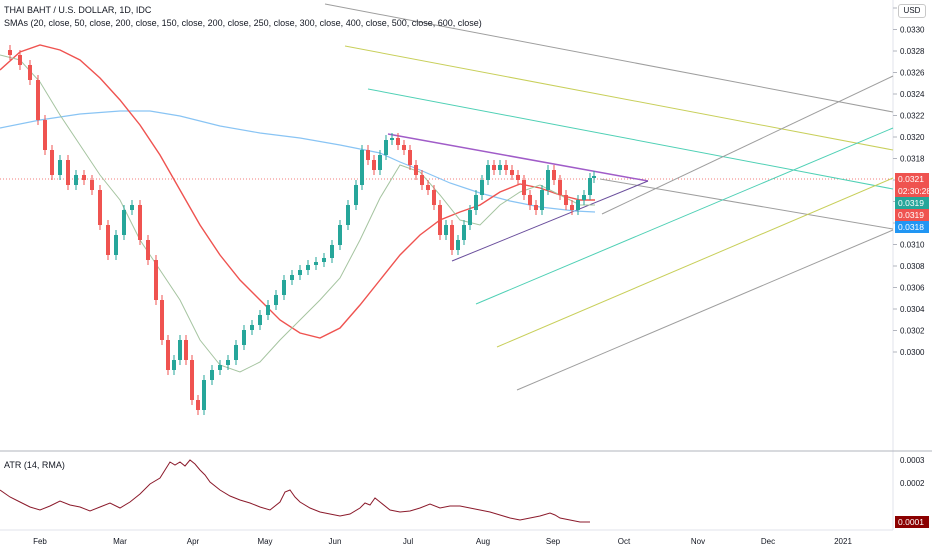 This screenshot has height=550, width=932. Describe the element at coordinates (912, 288) in the screenshot. I see `price-tick-label: 0.0306` at that location.